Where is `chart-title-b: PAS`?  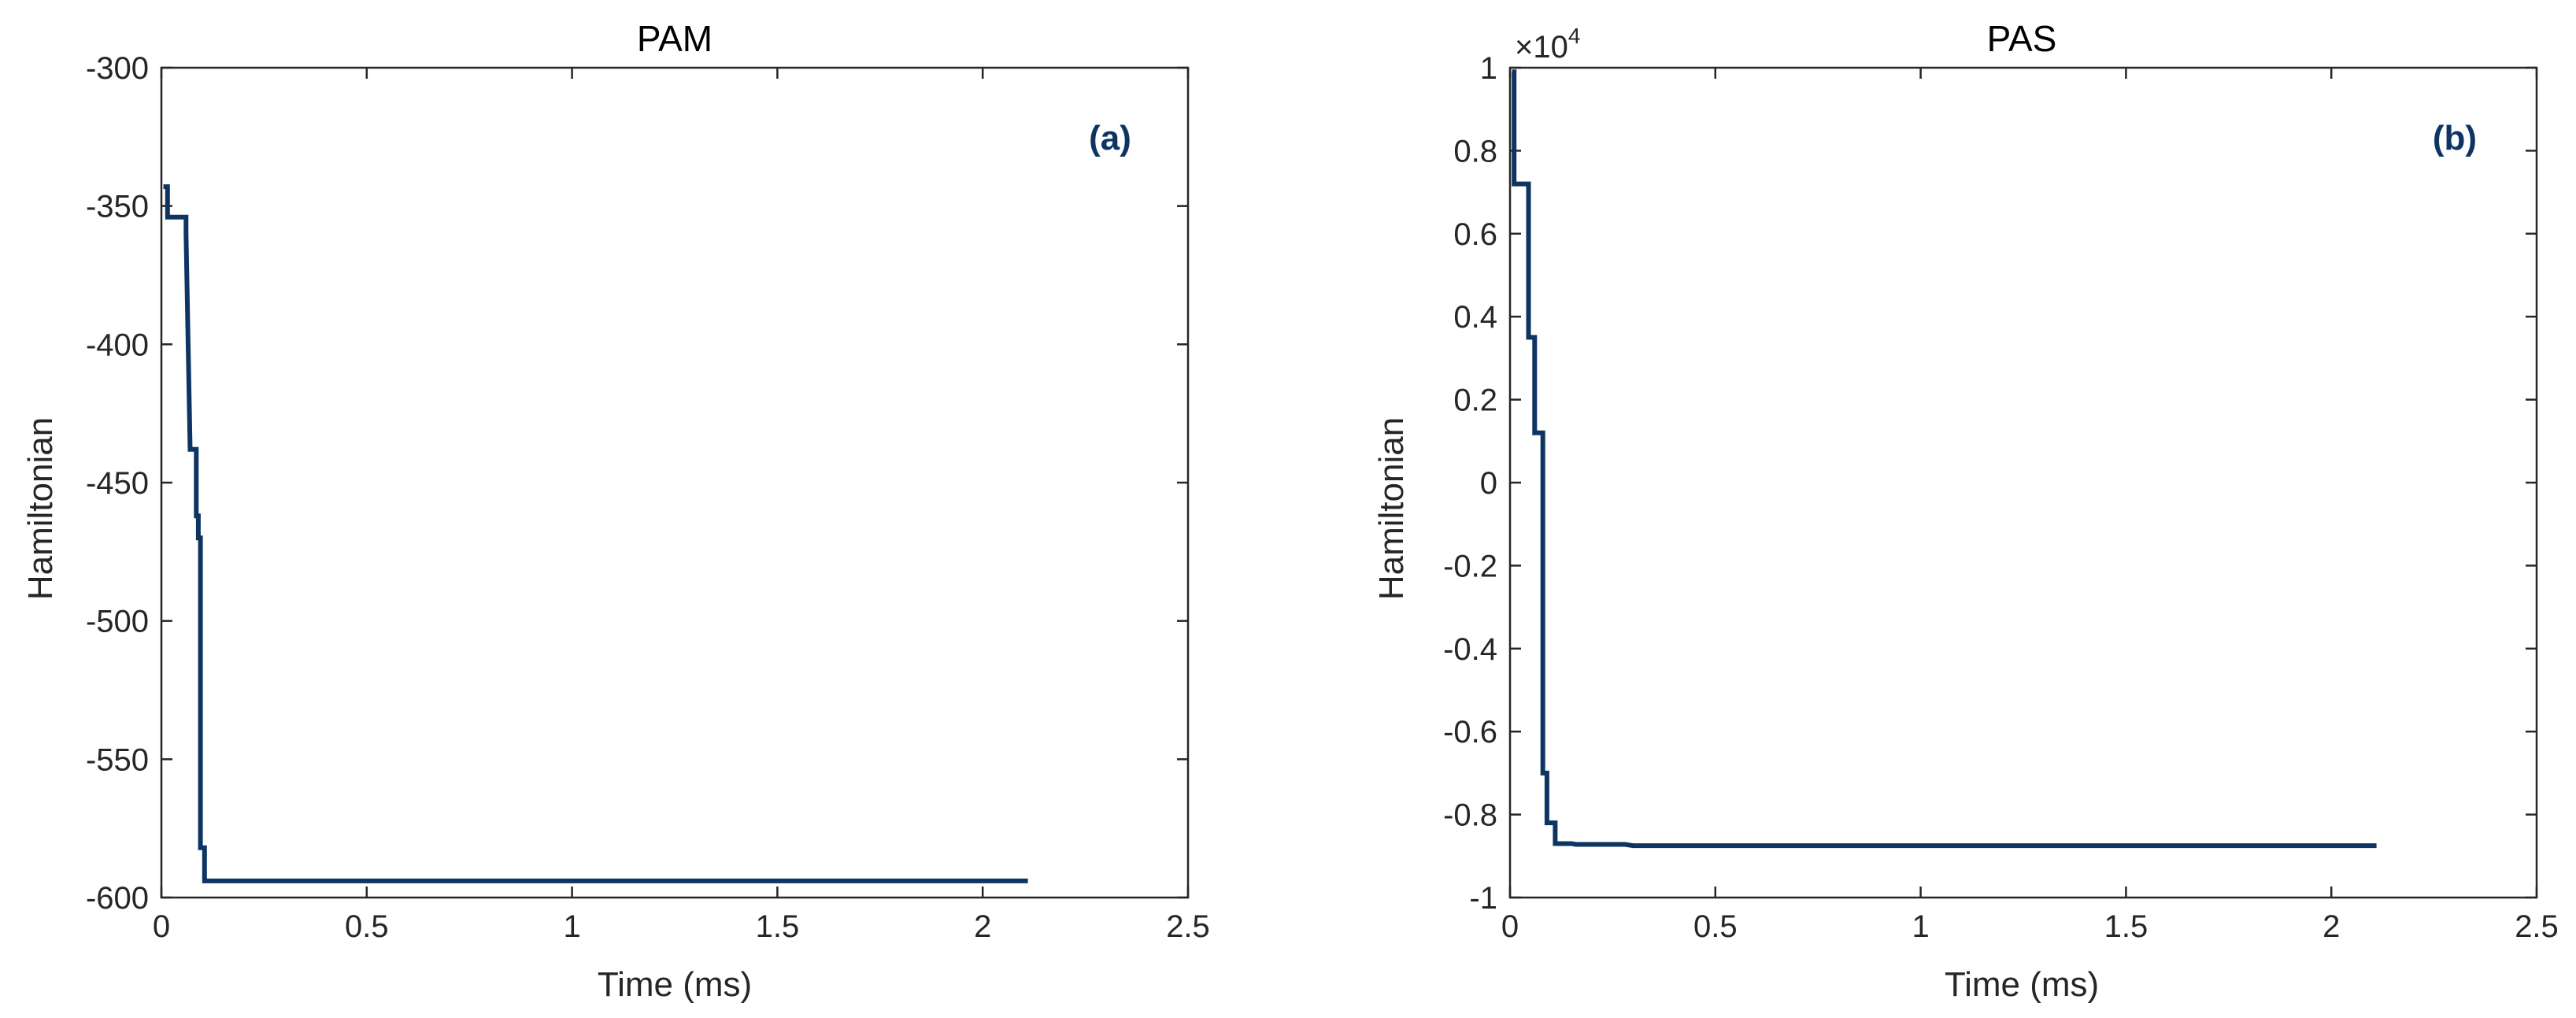 chart-title-b: PAS is located at coordinates (2022, 38).